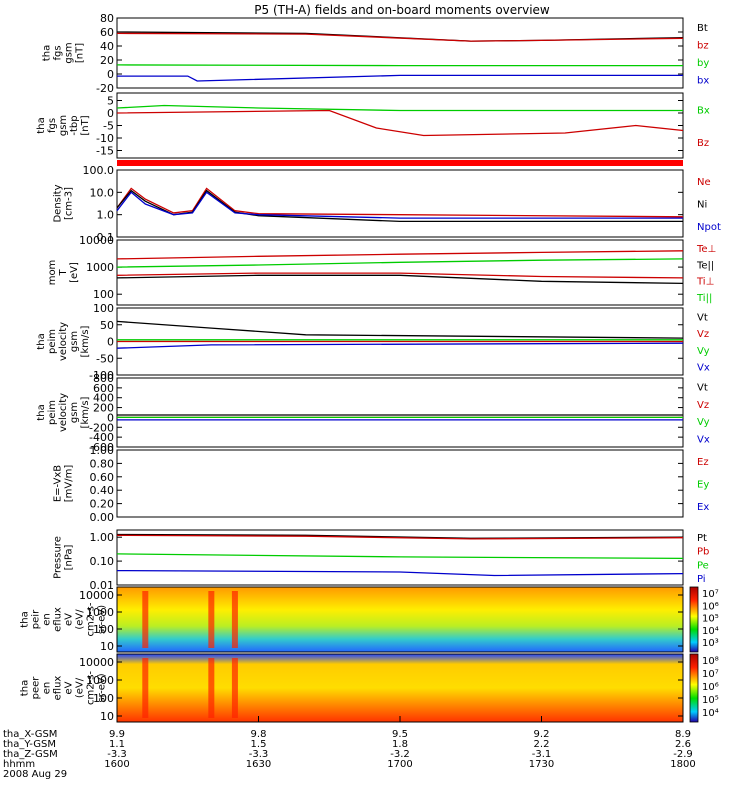  What do you see at coordinates (105, 151) in the screenshot?
I see `y-tick-label: -15` at bounding box center [105, 151].